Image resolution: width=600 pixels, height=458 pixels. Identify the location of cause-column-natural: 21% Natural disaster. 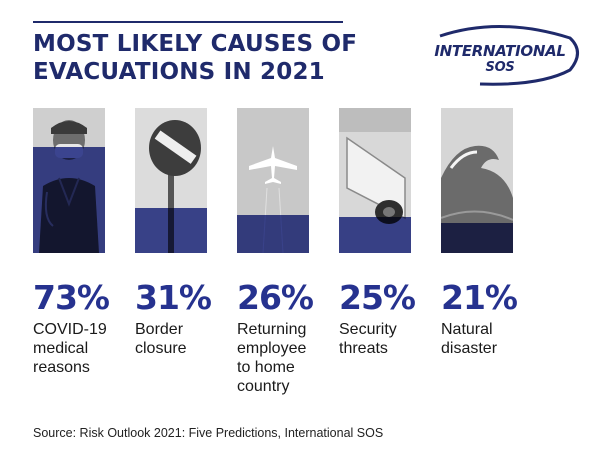
(479, 263).